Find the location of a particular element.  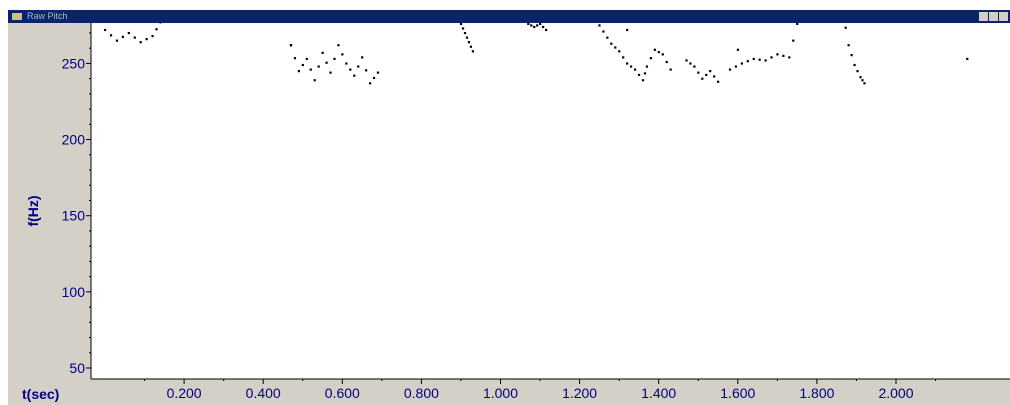

y-tick-label: 100 is located at coordinates (74, 292).